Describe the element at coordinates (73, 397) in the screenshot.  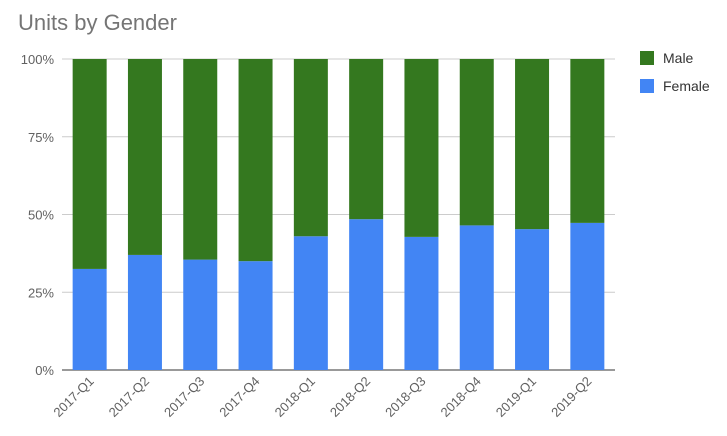
I see `x-tick-label: 2017-Q1` at that location.